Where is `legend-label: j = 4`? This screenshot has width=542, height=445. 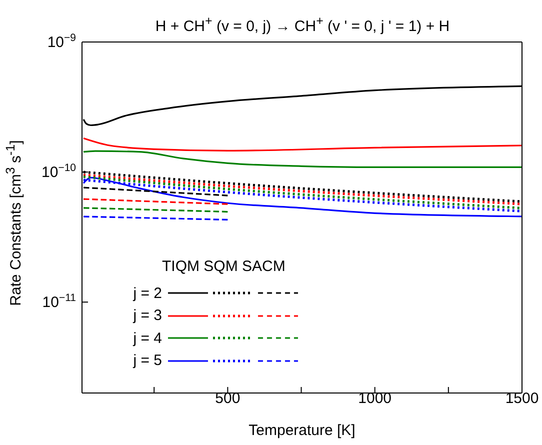
legend-label: j = 4 is located at coordinates (147, 338).